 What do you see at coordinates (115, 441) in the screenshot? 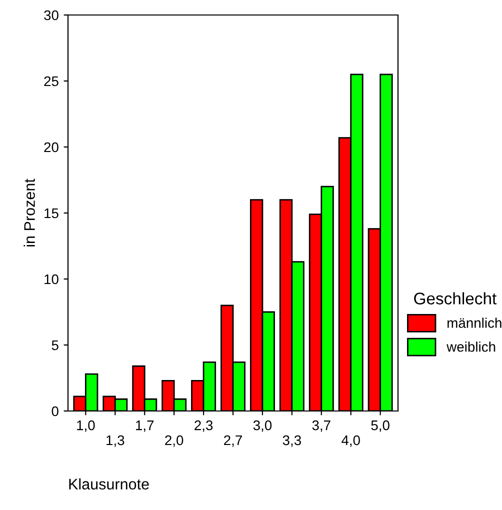
I see `x-tick-label: 1,3` at bounding box center [115, 441].